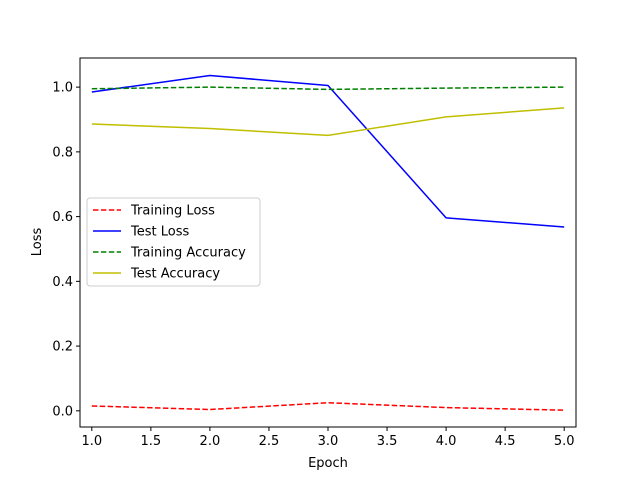 This screenshot has width=640, height=480. Describe the element at coordinates (188, 253) in the screenshot. I see `legend-label-training-accuracy: Training Accuracy` at that location.